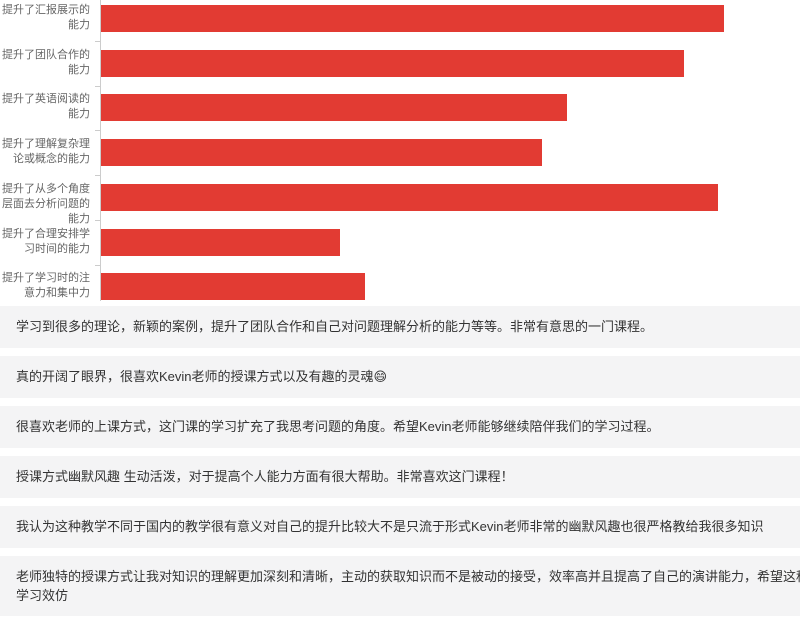 This screenshot has height=624, width=800. What do you see at coordinates (46, 17) in the screenshot?
I see `category-label: 提升了汇报展示的能力` at bounding box center [46, 17].